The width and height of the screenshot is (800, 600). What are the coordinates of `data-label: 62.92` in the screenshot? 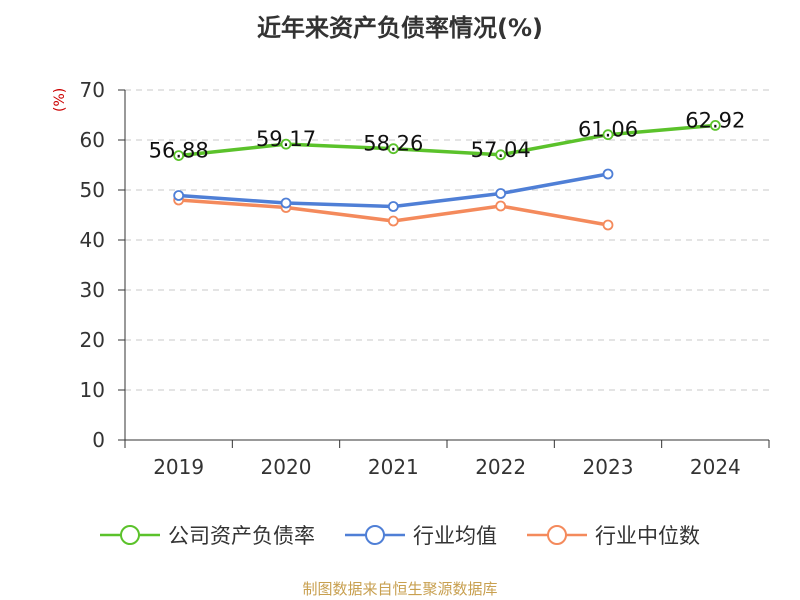 It's located at (715, 120).